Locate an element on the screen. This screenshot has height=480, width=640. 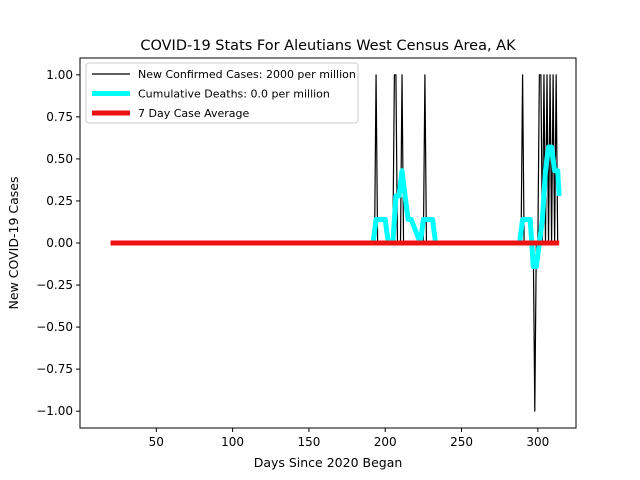
x-tick-label: 300 is located at coordinates (537, 442).